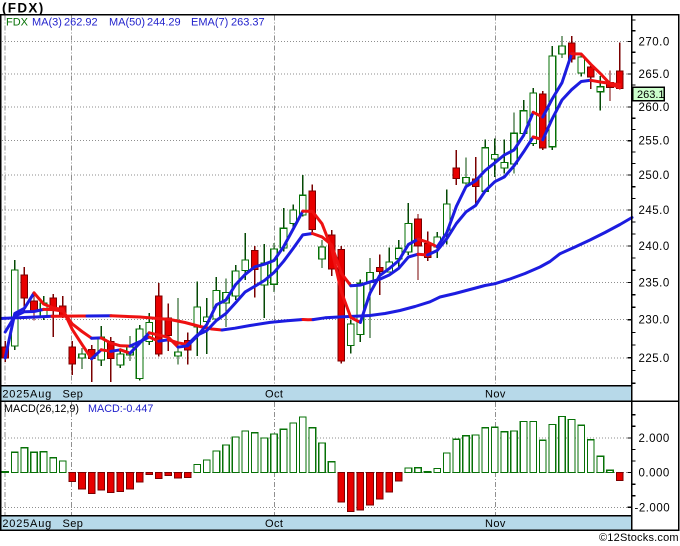 The height and width of the screenshot is (546, 680). What do you see at coordinates (654, 142) in the screenshot?
I see `svg-text: 255.0` at bounding box center [654, 142].